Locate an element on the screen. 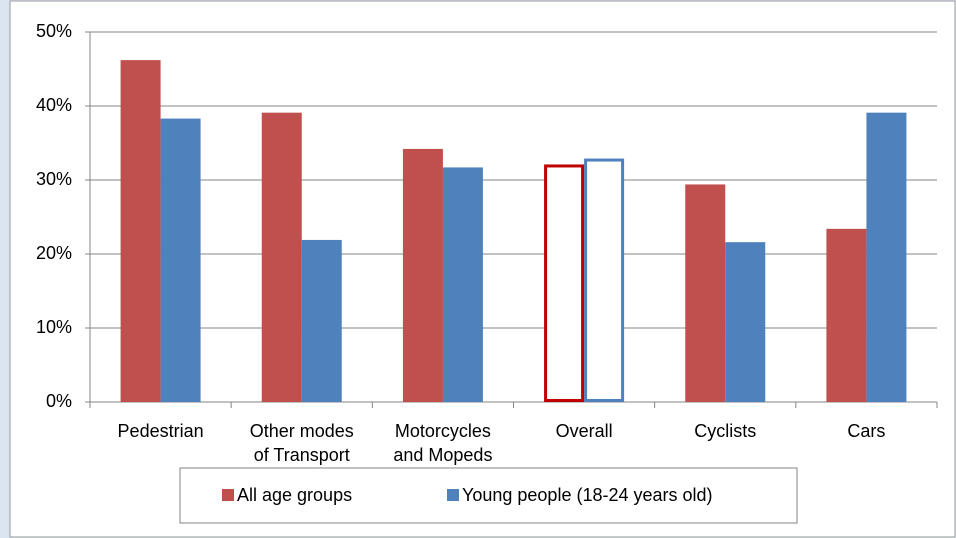  x-tick-label: Cyclists is located at coordinates (725, 431).